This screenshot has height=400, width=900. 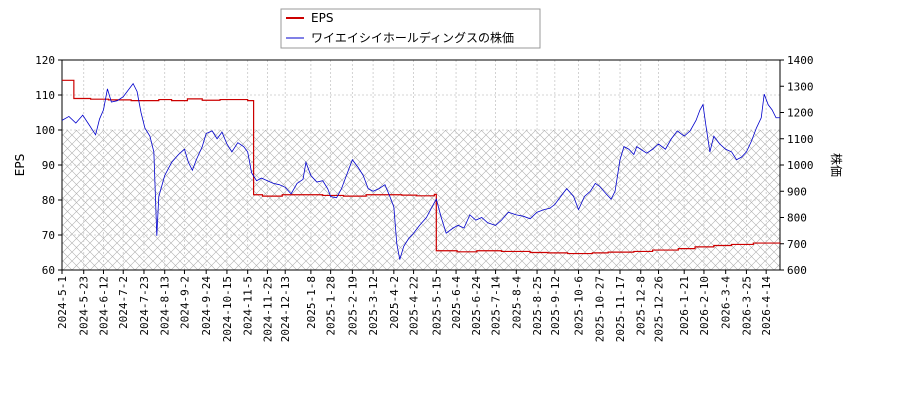 I want to click on y-tick-label: 60, so click(x=48, y=270).